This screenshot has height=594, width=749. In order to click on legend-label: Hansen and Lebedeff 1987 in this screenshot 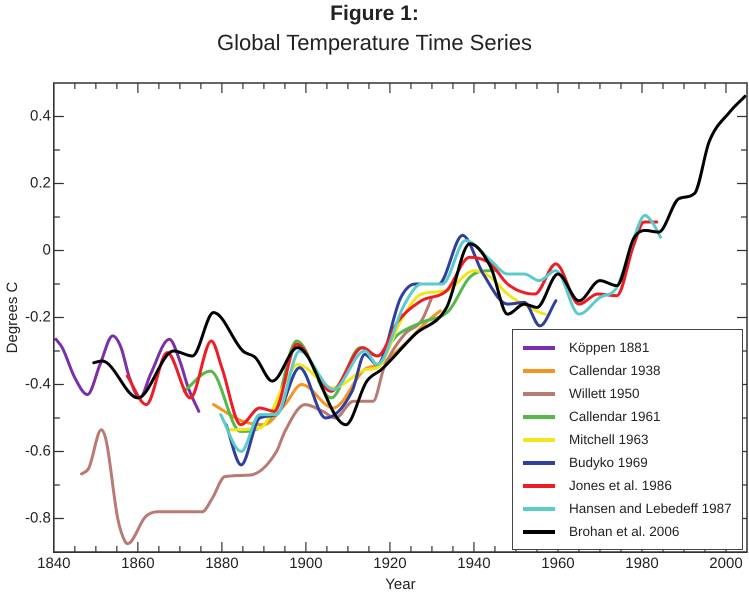, I will do `click(650, 508)`.